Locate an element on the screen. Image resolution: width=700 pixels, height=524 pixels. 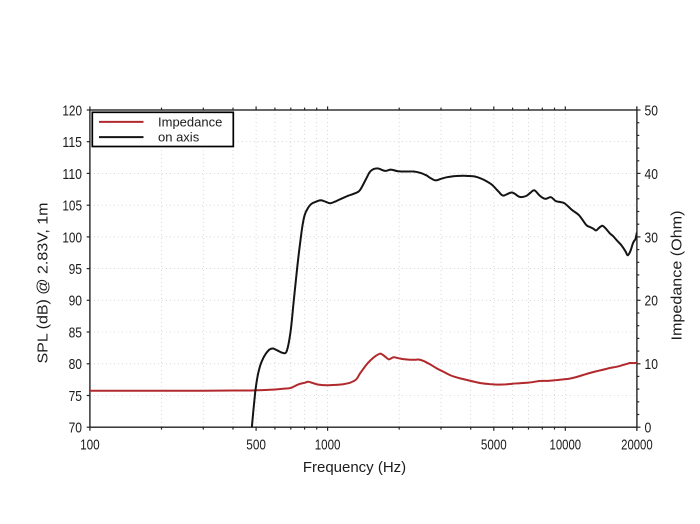
svg-text: 75 is located at coordinates (75, 396).